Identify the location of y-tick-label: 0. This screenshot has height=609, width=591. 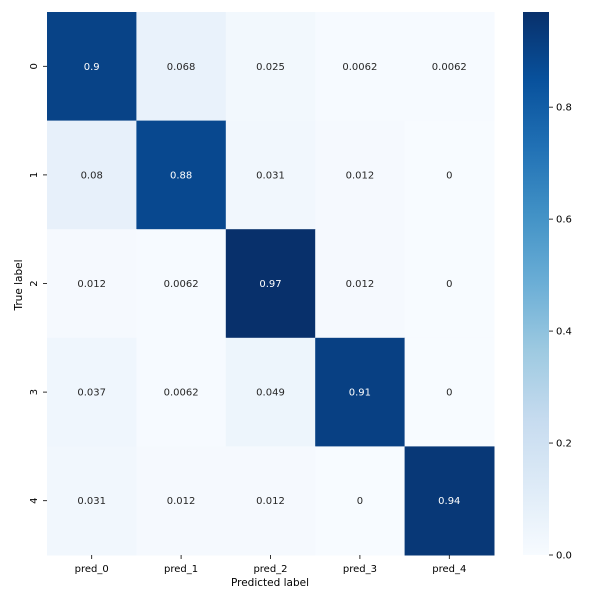
(34, 66).